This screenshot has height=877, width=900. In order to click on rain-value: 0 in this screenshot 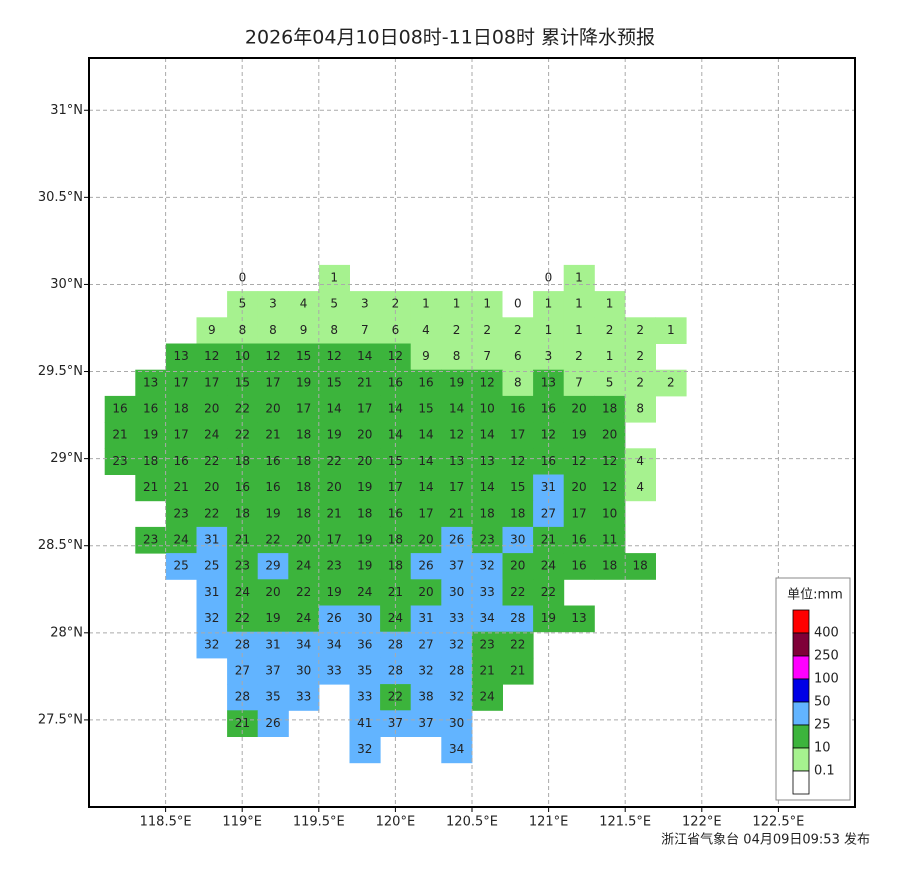, I will do `click(518, 304)`.